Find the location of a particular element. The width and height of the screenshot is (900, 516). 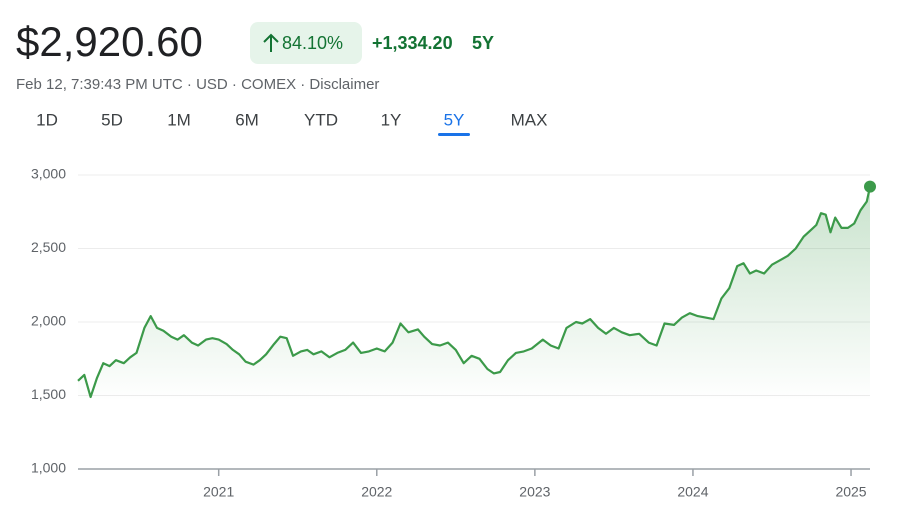

change-badge is located at coordinates (306, 43).